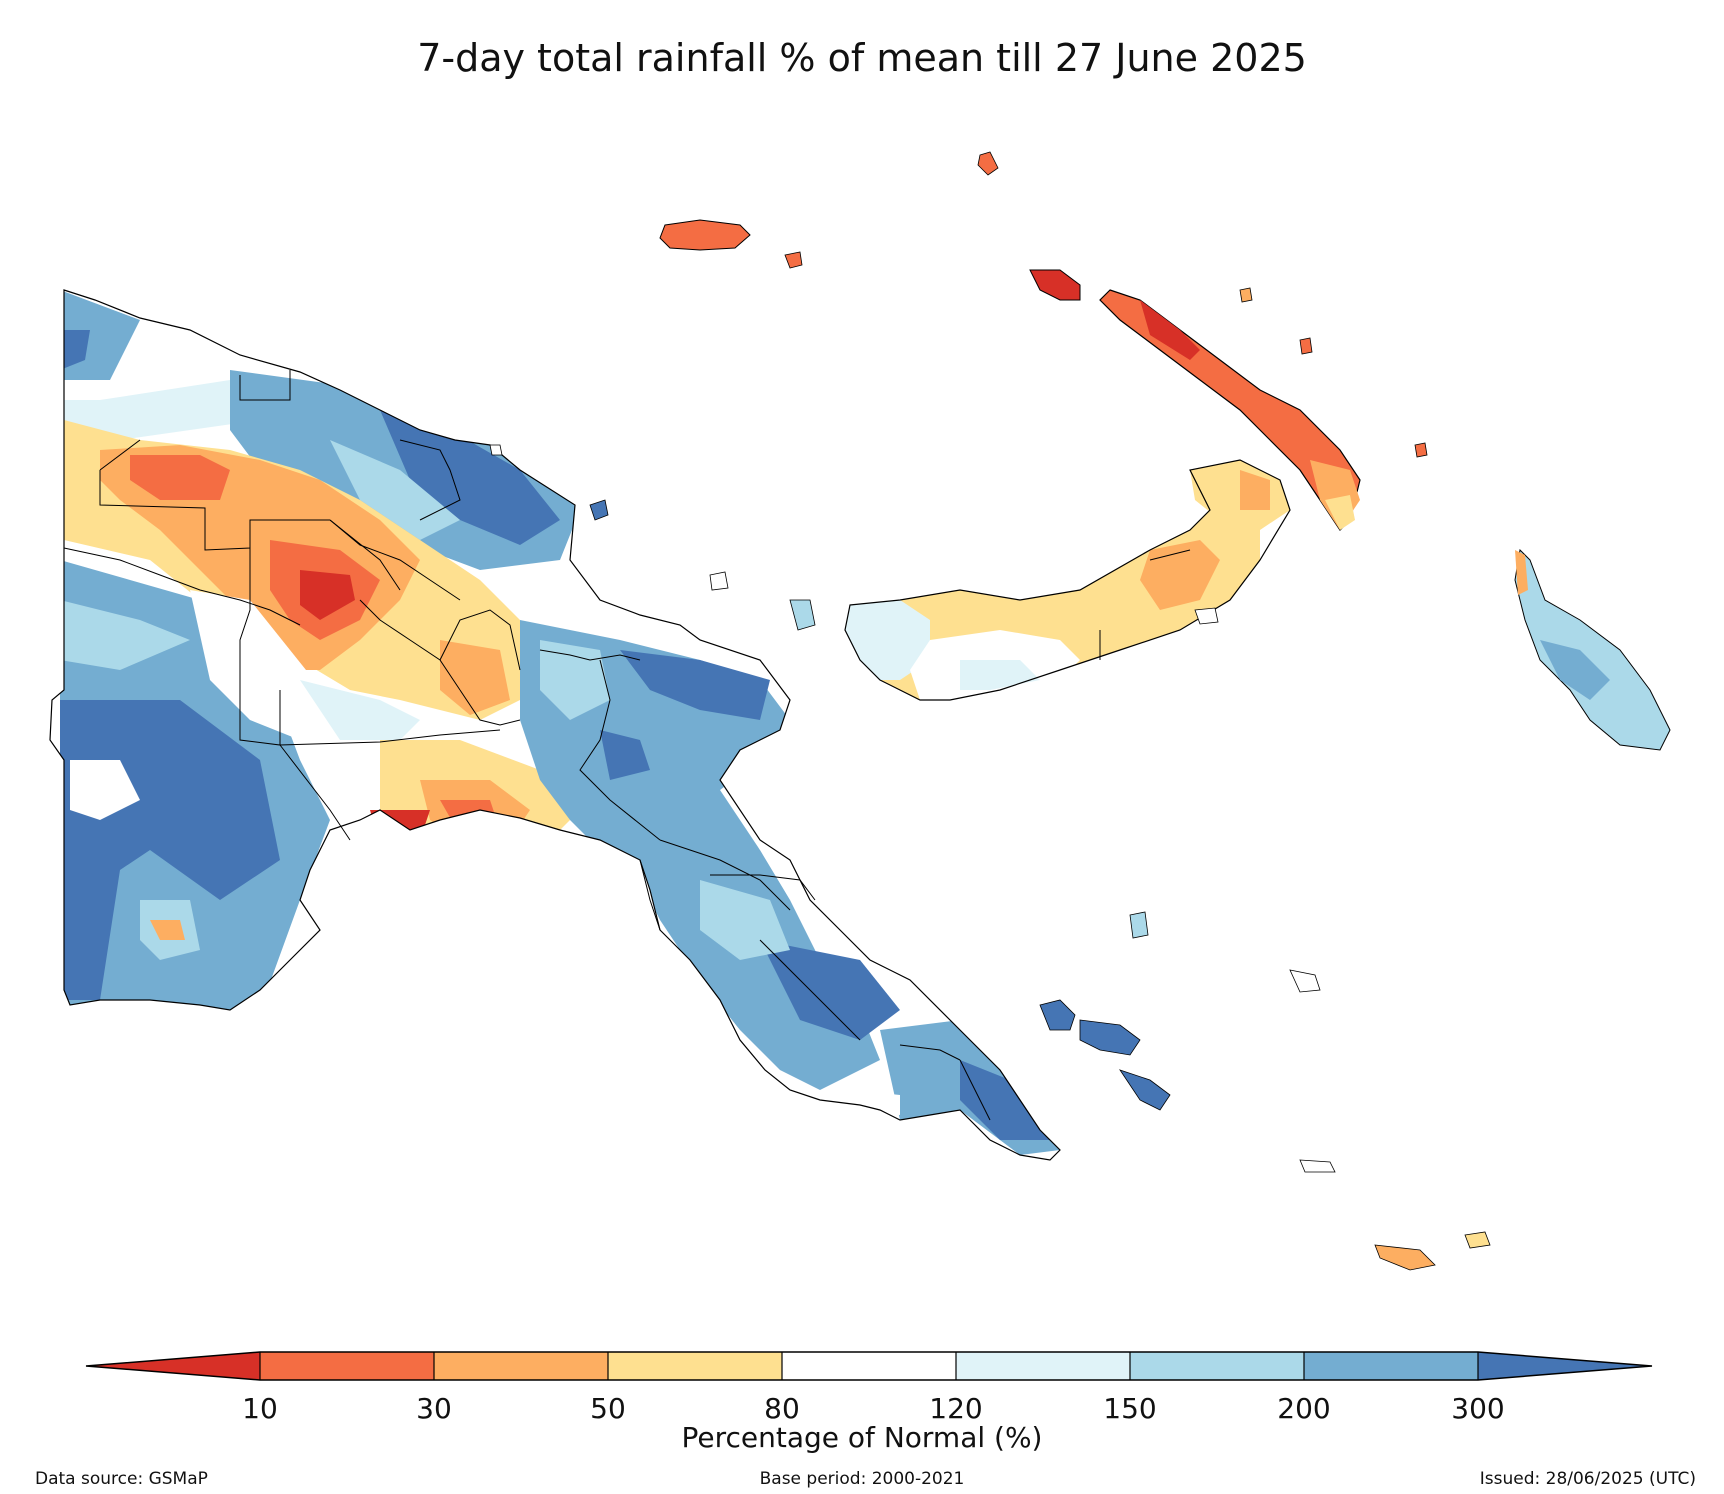 The image size is (1724, 1494). Describe the element at coordinates (1587, 1479) in the screenshot. I see `issued-date-note: Issued: 28/06/2025 (UTC)` at that location.